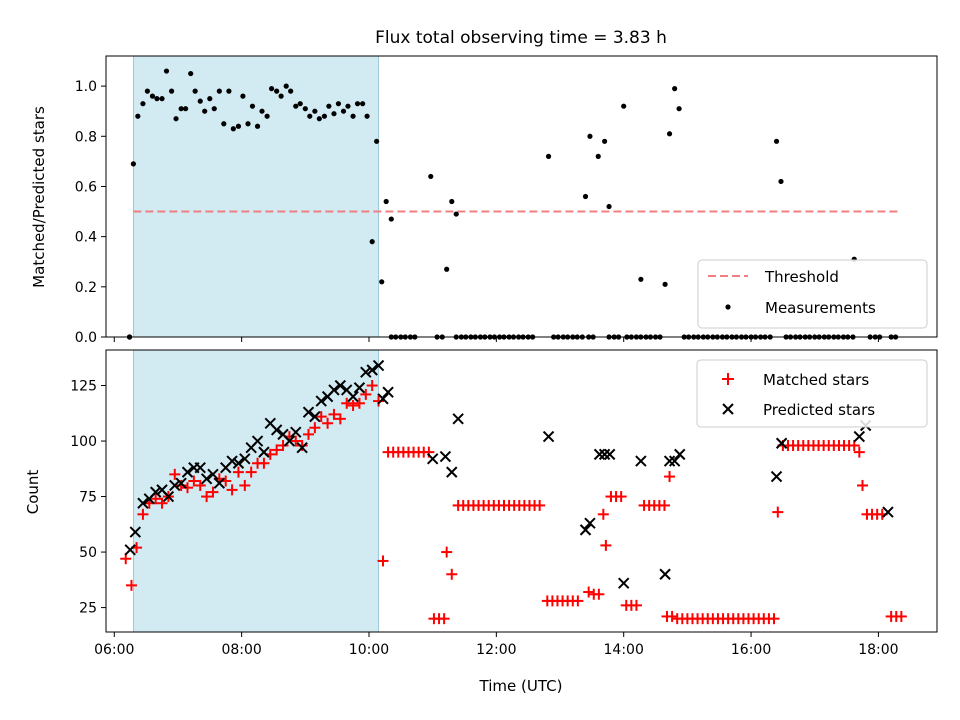 The height and width of the screenshot is (720, 960). Describe the element at coordinates (241, 650) in the screenshot. I see `x-tick-label: 08:00` at that location.